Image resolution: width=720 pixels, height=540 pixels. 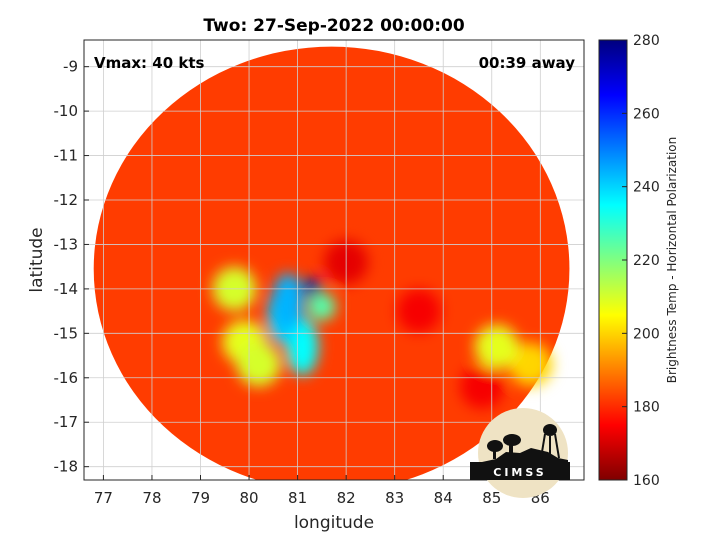 What do you see at coordinates (66, 422) in the screenshot?
I see `y-tick-label: -17` at bounding box center [66, 422].